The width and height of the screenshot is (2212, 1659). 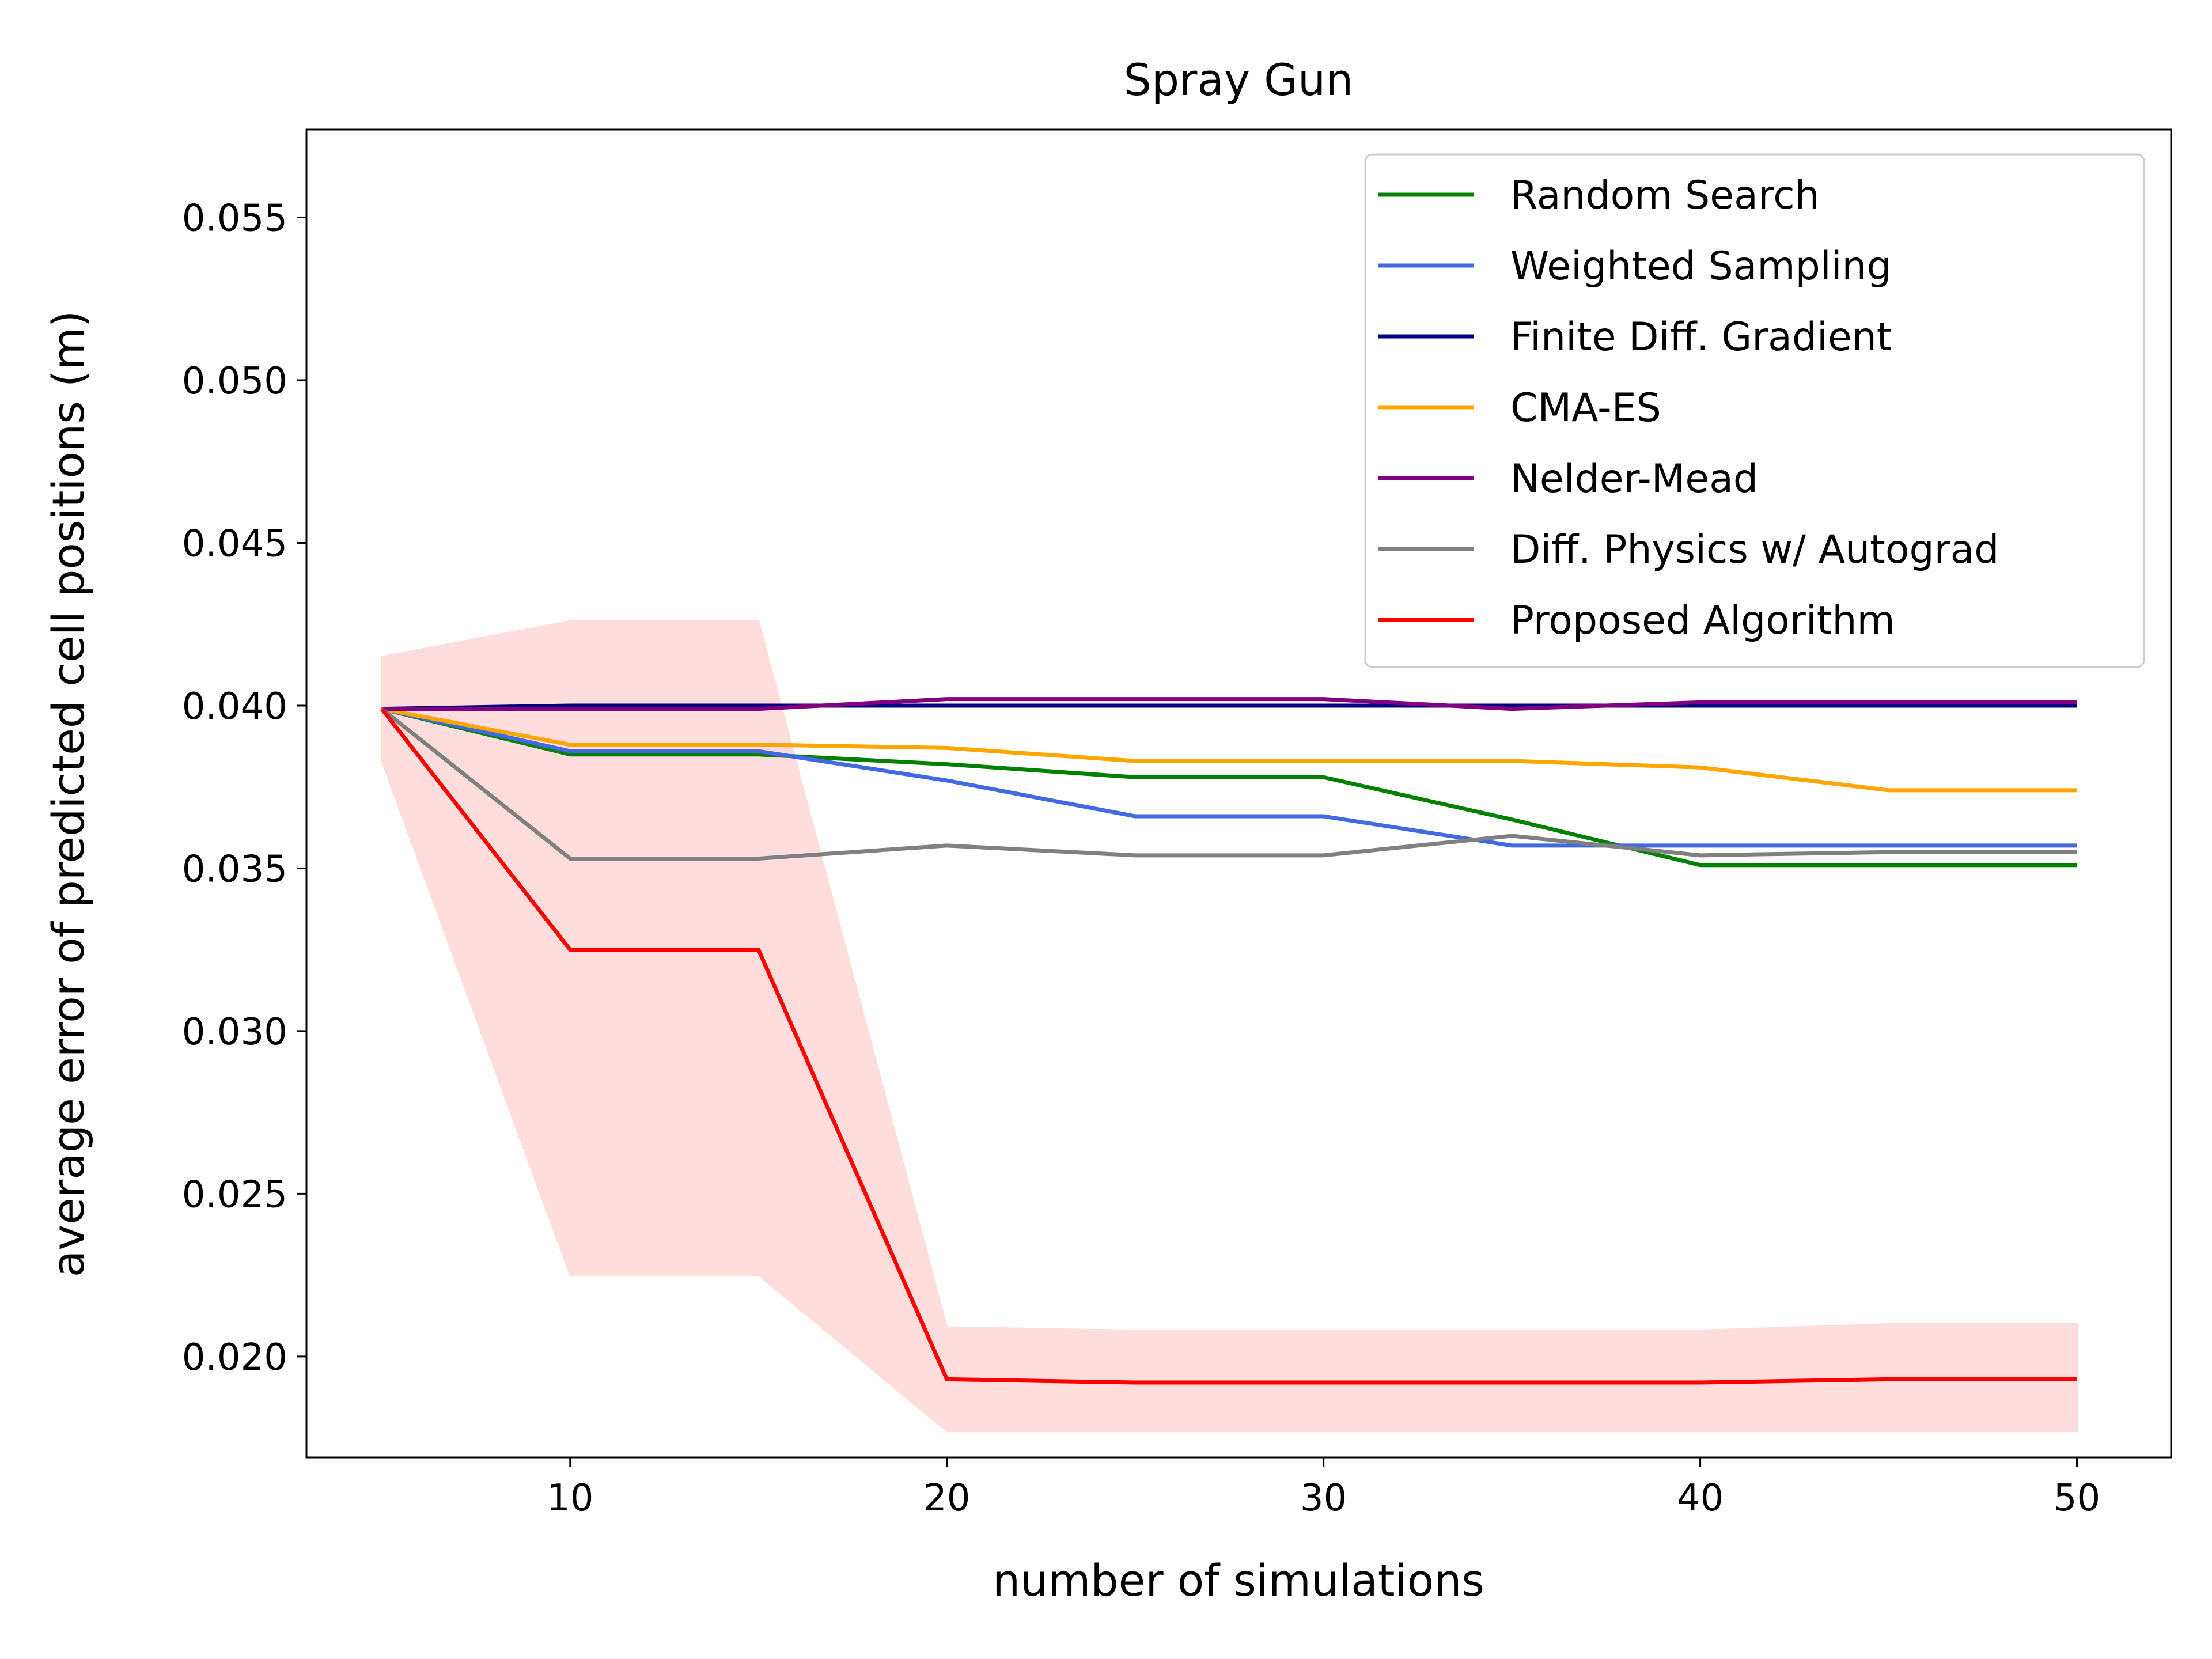 I want to click on y-tick-label: 0.035, so click(x=234, y=869).